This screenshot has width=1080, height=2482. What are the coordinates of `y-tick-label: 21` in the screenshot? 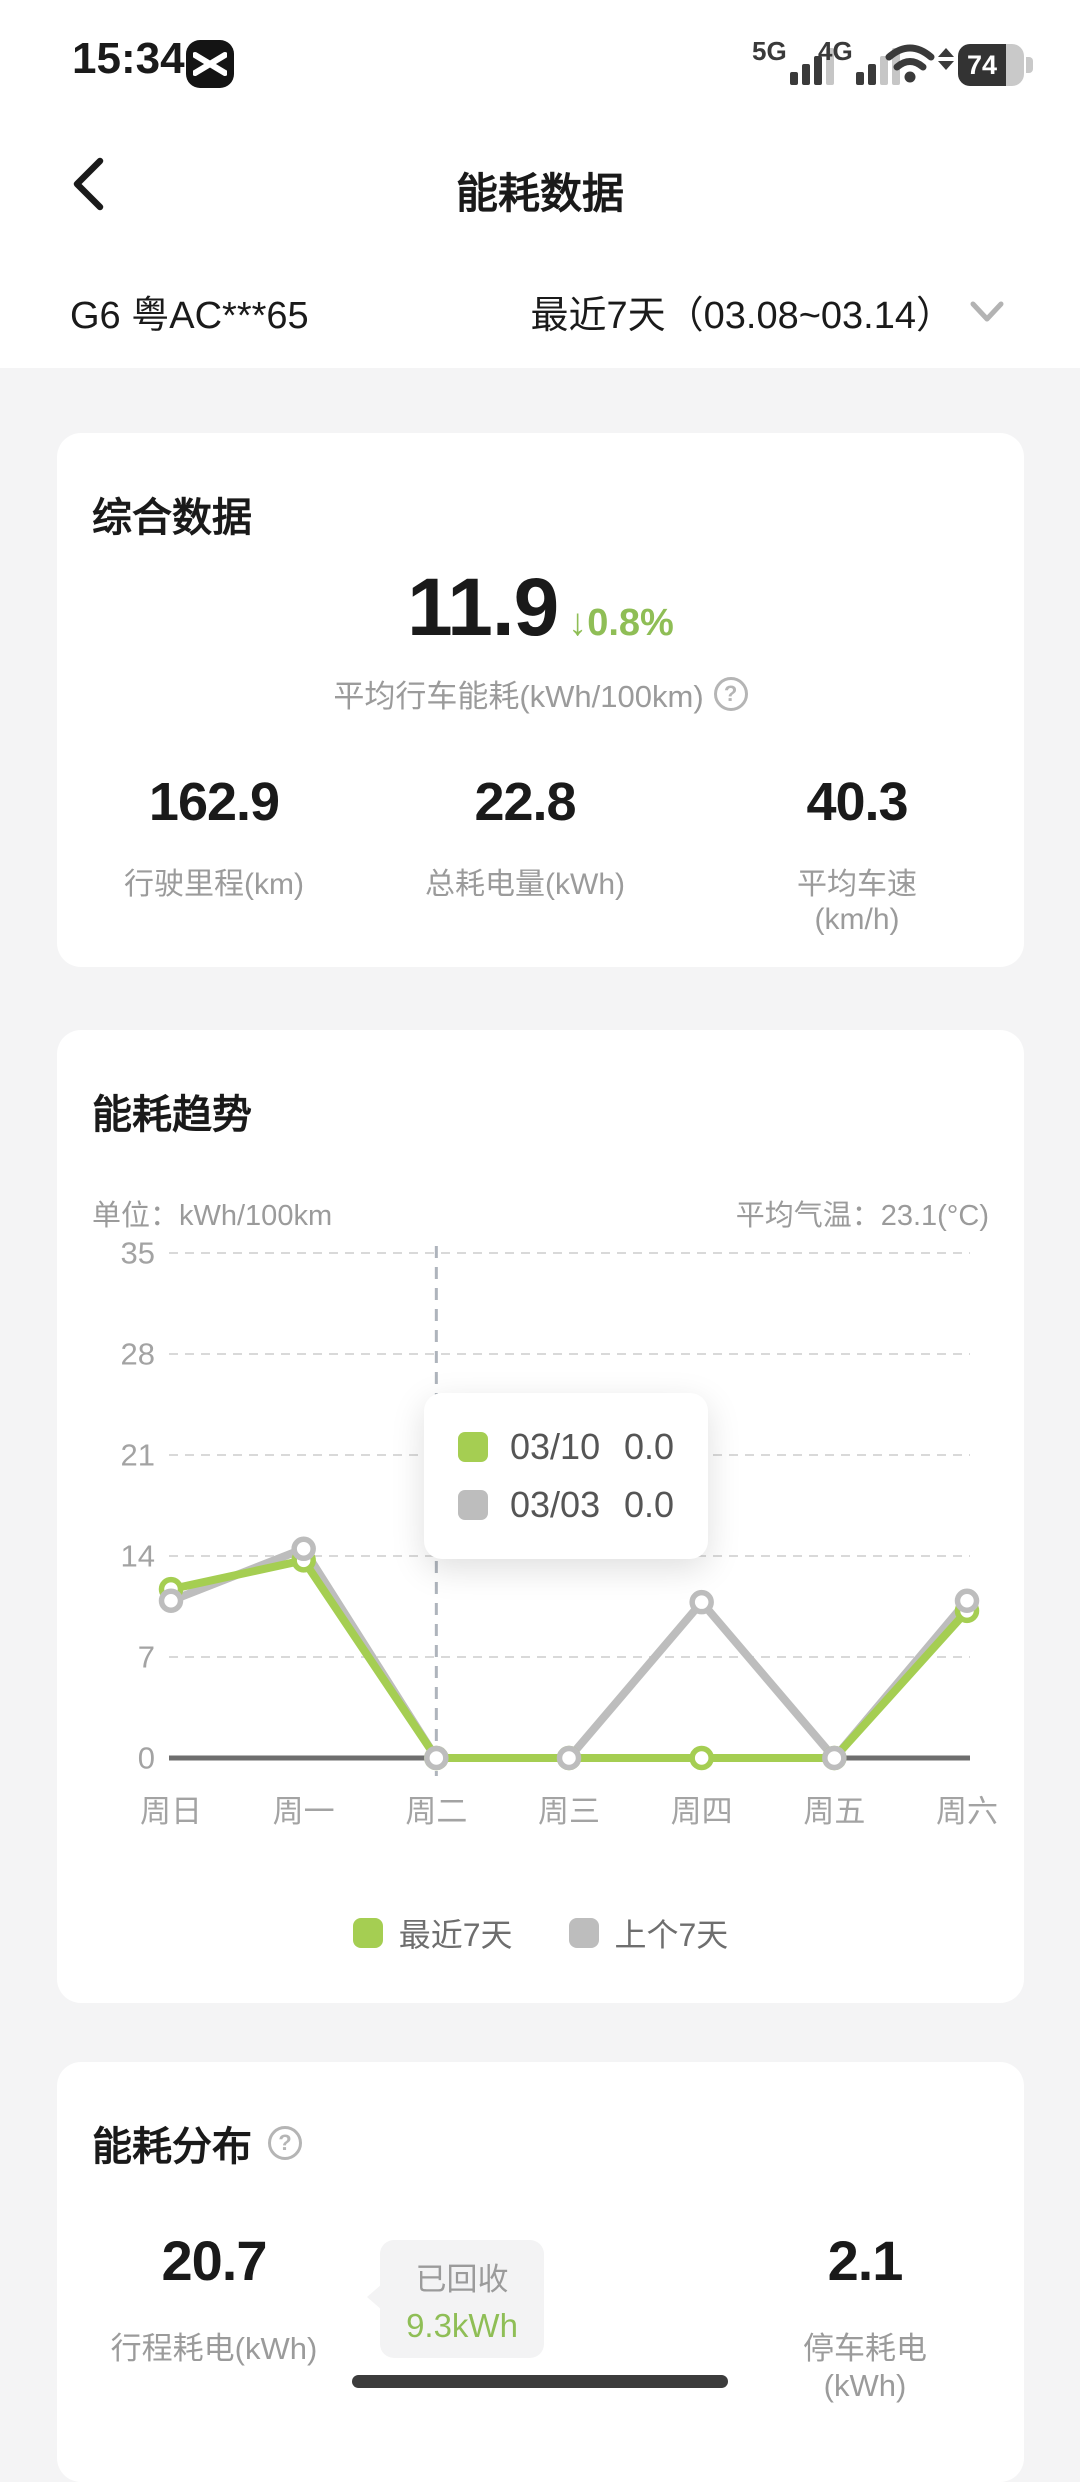 It's located at (138, 1455).